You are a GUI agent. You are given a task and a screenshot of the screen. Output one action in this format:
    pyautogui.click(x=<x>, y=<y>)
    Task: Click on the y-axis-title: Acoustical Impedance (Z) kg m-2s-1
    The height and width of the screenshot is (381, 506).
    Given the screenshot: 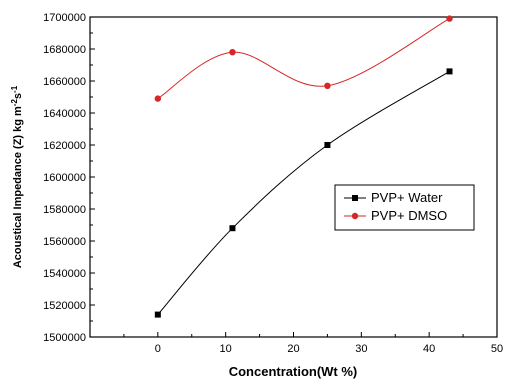 What is the action you would take?
    pyautogui.click(x=17, y=176)
    